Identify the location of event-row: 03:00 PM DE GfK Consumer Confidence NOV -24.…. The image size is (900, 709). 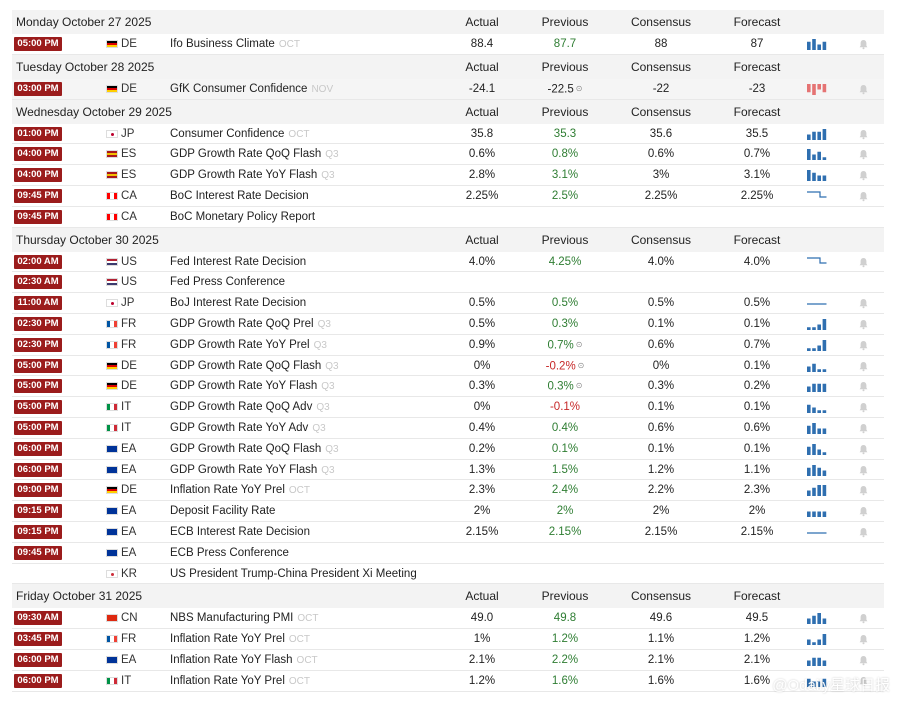
(448, 89).